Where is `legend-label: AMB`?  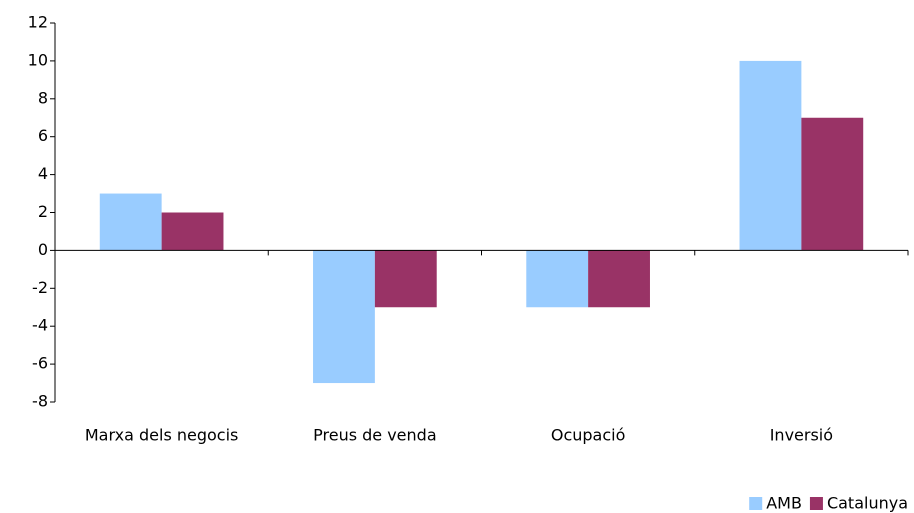 legend-label: AMB is located at coordinates (784, 503).